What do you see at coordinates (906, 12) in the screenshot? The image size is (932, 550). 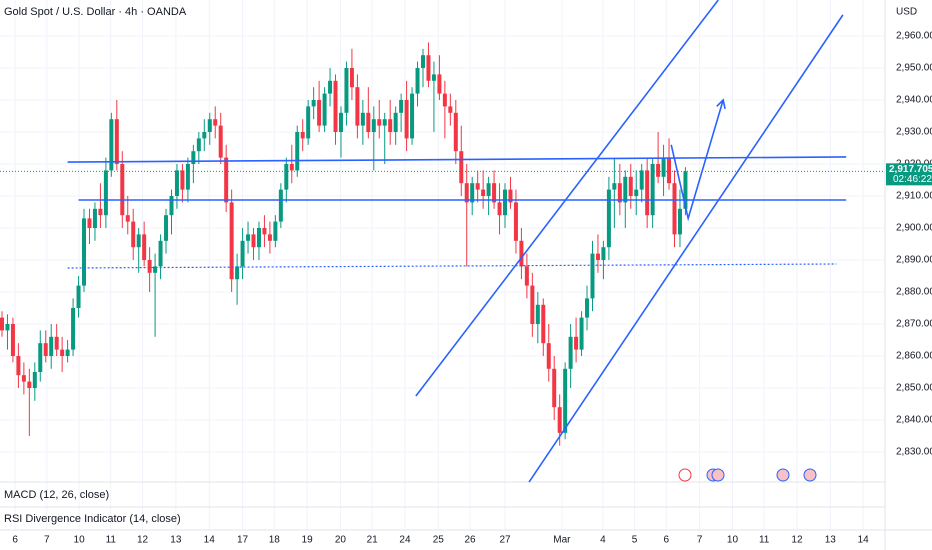 I see `currency: USD` at bounding box center [906, 12].